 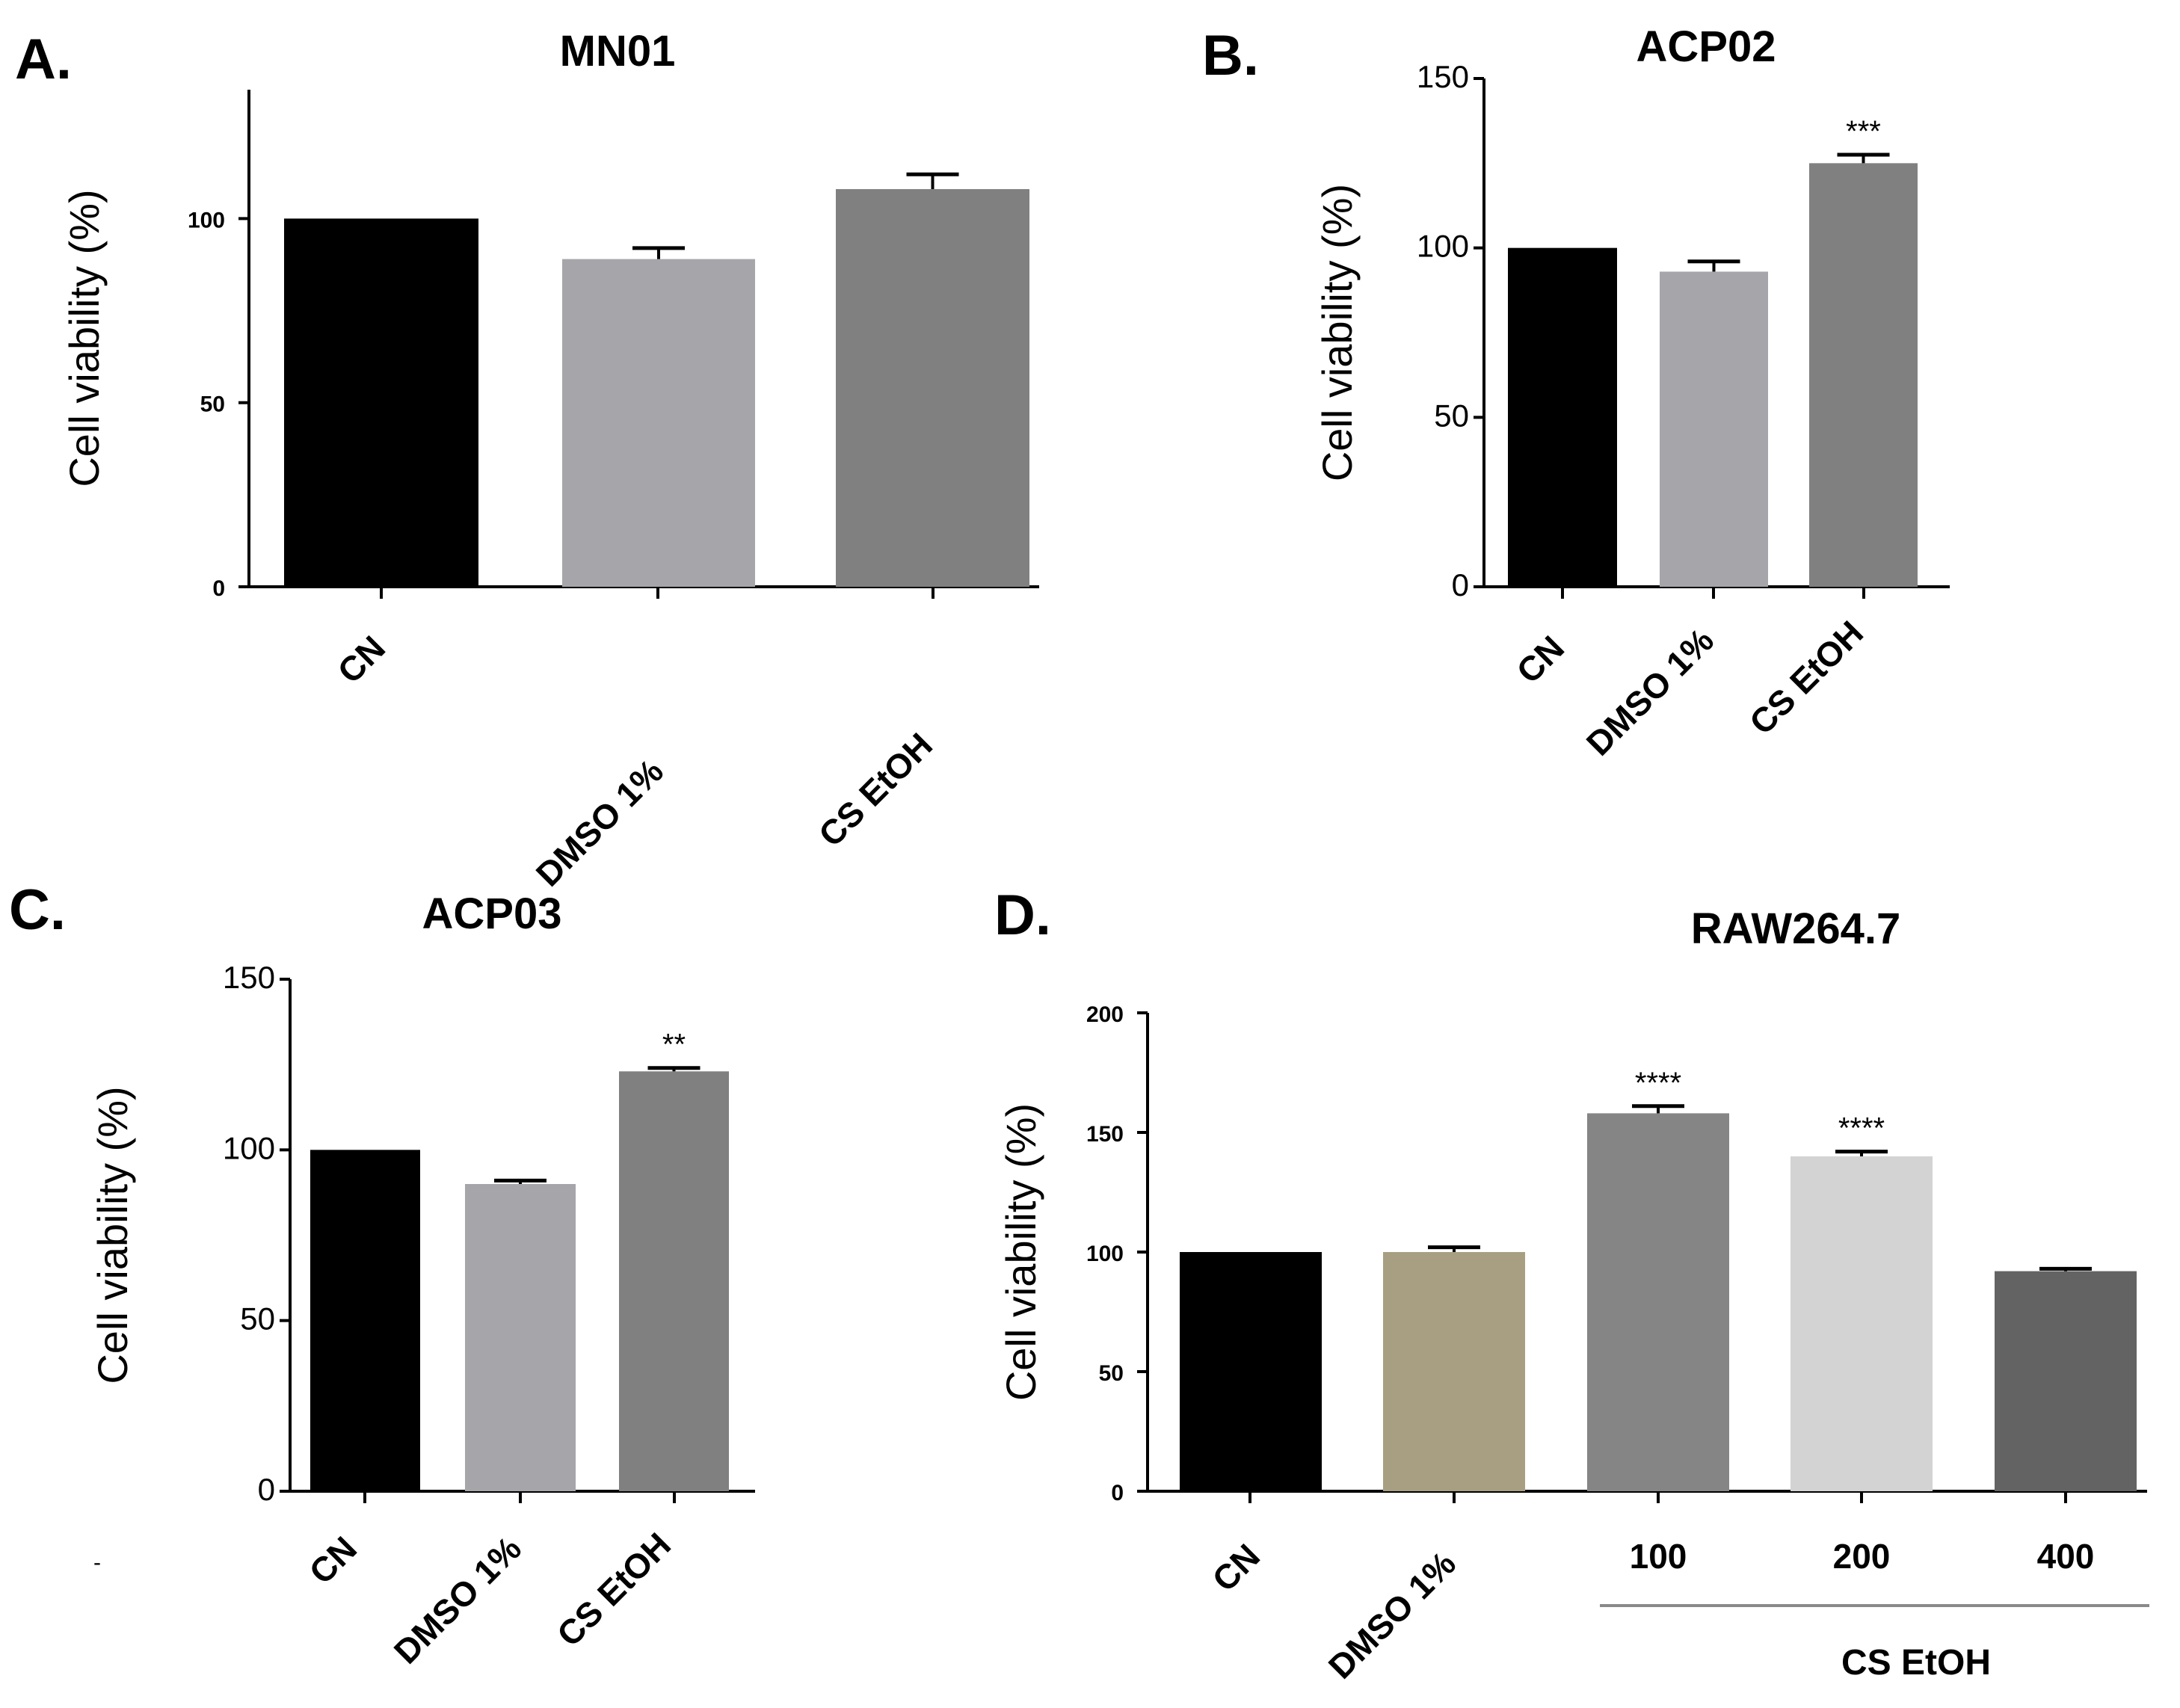 I want to click on x-tick-label: 100, so click(x=1658, y=1556).